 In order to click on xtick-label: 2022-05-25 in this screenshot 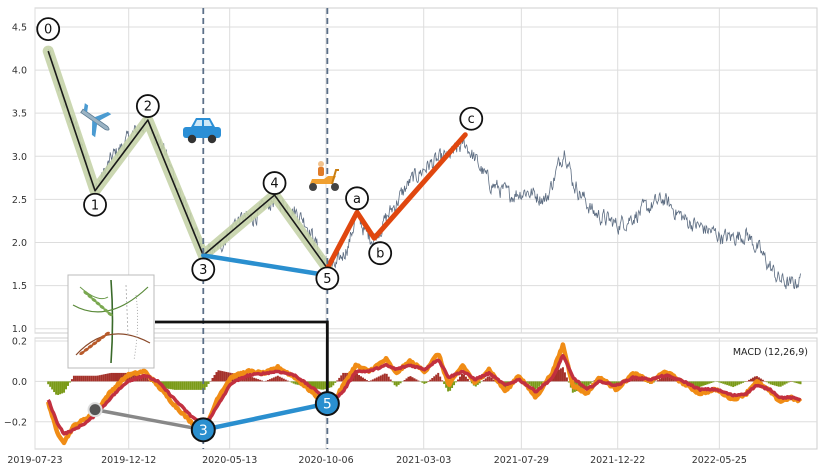, I will do `click(719, 460)`.